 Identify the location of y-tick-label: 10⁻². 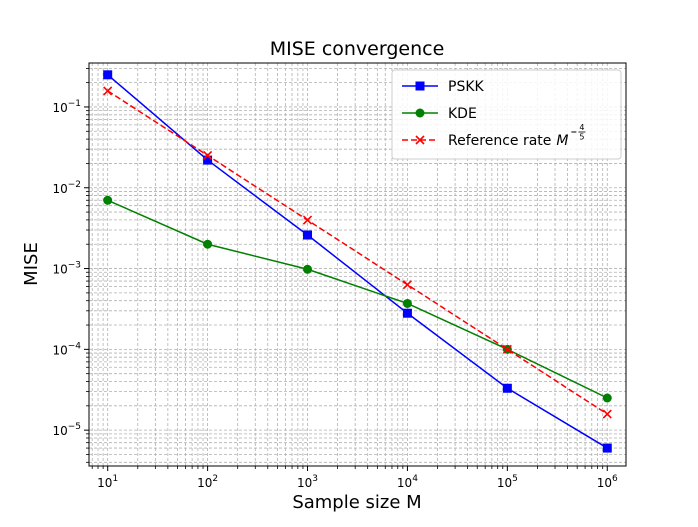
(66, 188).